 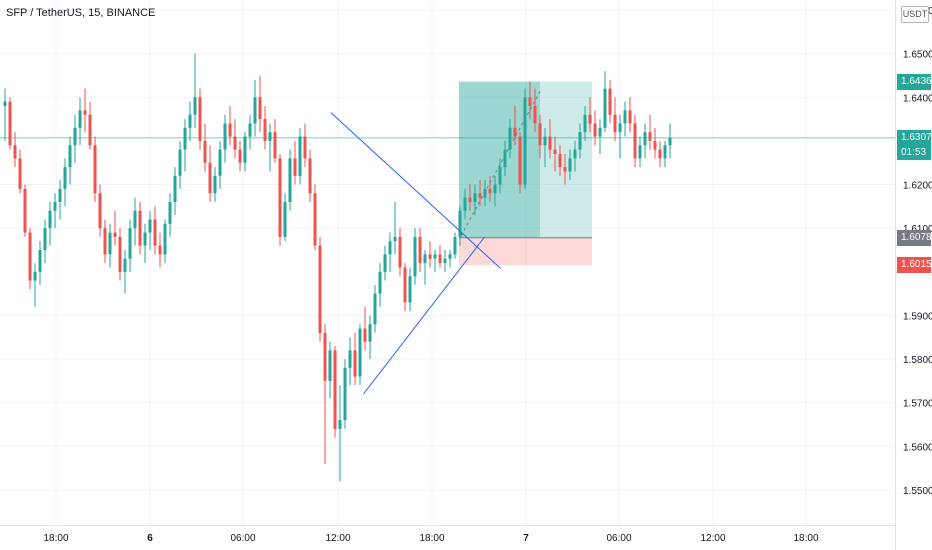 I want to click on y-tick-label: 1.5500, so click(x=917, y=491).